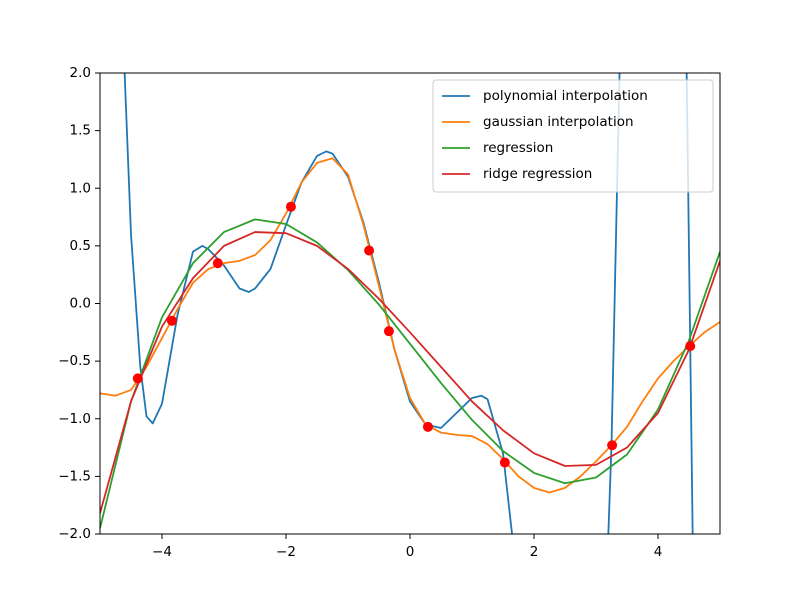 This screenshot has height=604, width=800. What do you see at coordinates (74, 534) in the screenshot?
I see `y-tick-label: −2.0` at bounding box center [74, 534].